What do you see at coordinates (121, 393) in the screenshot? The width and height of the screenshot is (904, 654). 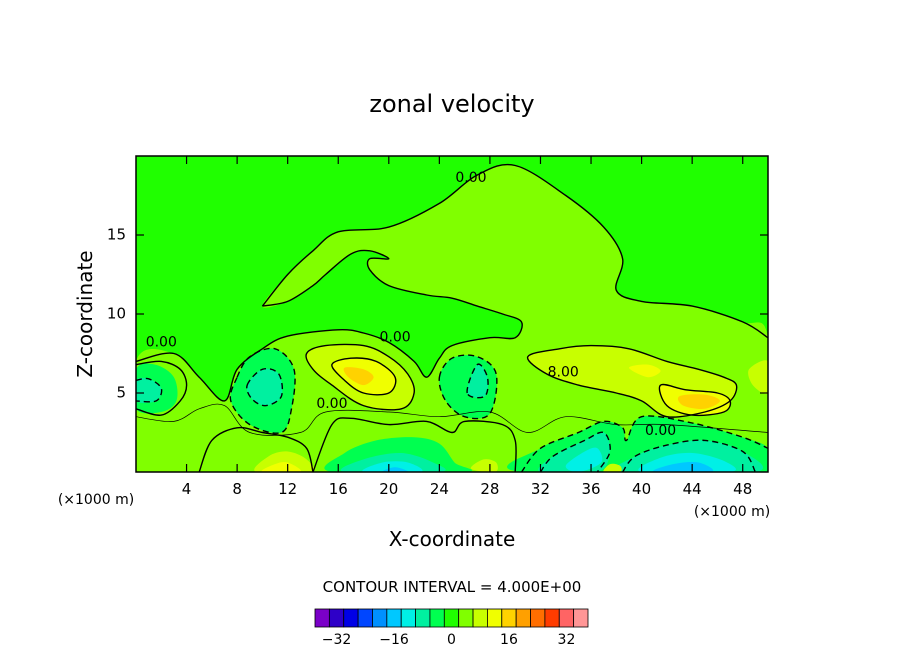 I see `y-tick-label: 5` at bounding box center [121, 393].